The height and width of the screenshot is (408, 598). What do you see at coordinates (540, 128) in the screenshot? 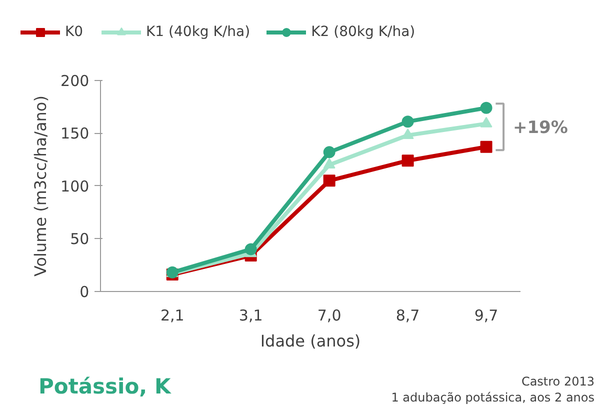
I see `annotation: +19%` at bounding box center [540, 128].